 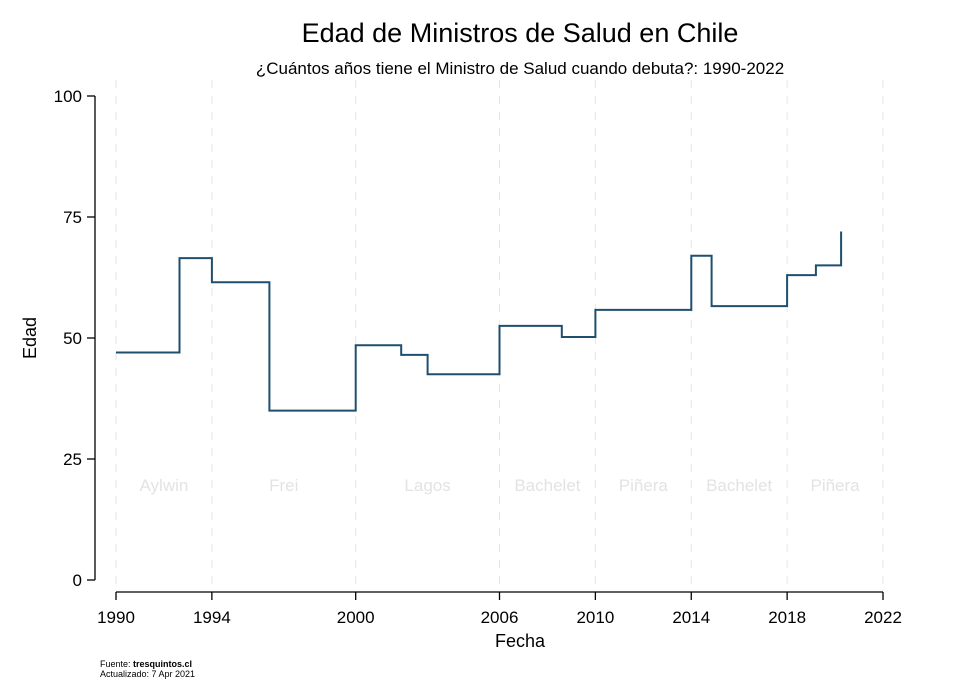 I want to click on x-tick-label-4: 2010, so click(x=595, y=617).